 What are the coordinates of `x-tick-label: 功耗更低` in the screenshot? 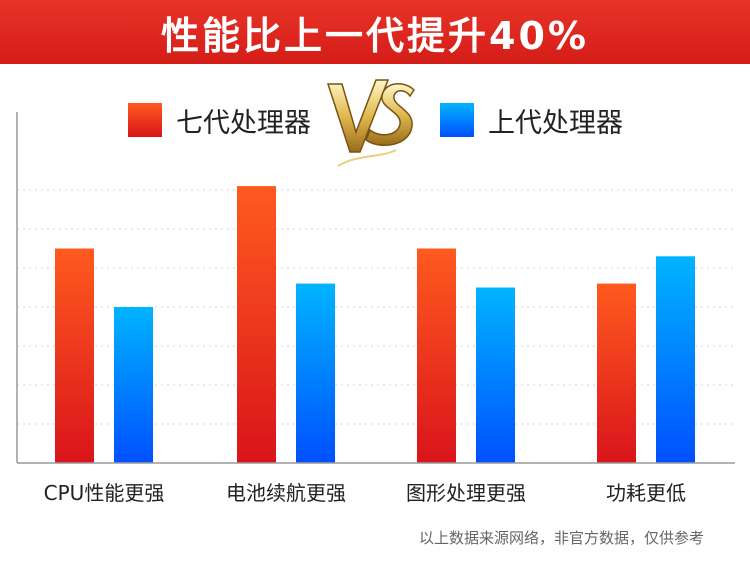 It's located at (646, 493).